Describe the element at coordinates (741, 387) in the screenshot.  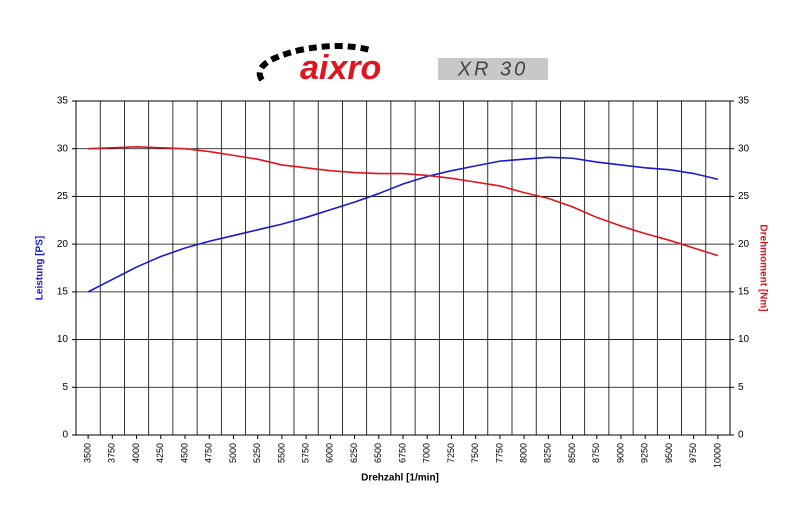
I see `y2-tick-label: 5` at that location.